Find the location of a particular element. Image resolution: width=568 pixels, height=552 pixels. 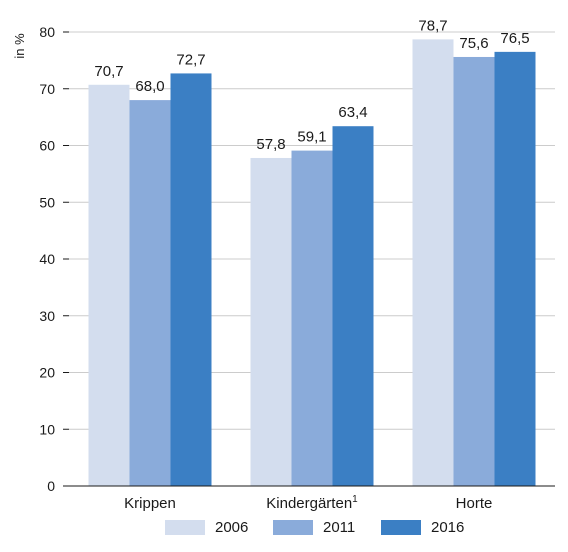

data-label: 78,7 is located at coordinates (432, 25).